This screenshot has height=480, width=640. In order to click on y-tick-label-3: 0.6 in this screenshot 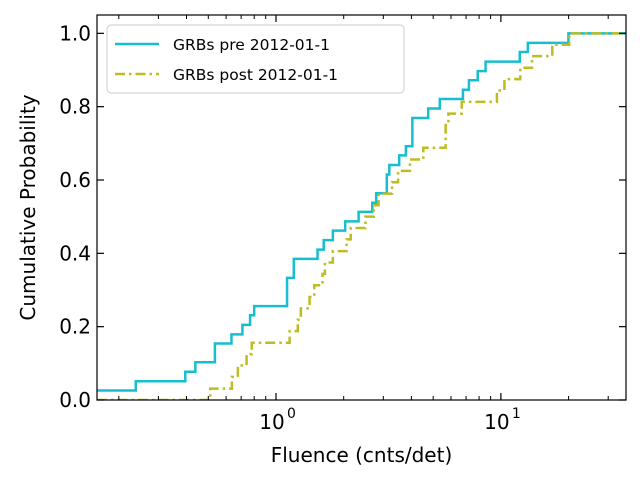, I will do `click(75, 180)`.